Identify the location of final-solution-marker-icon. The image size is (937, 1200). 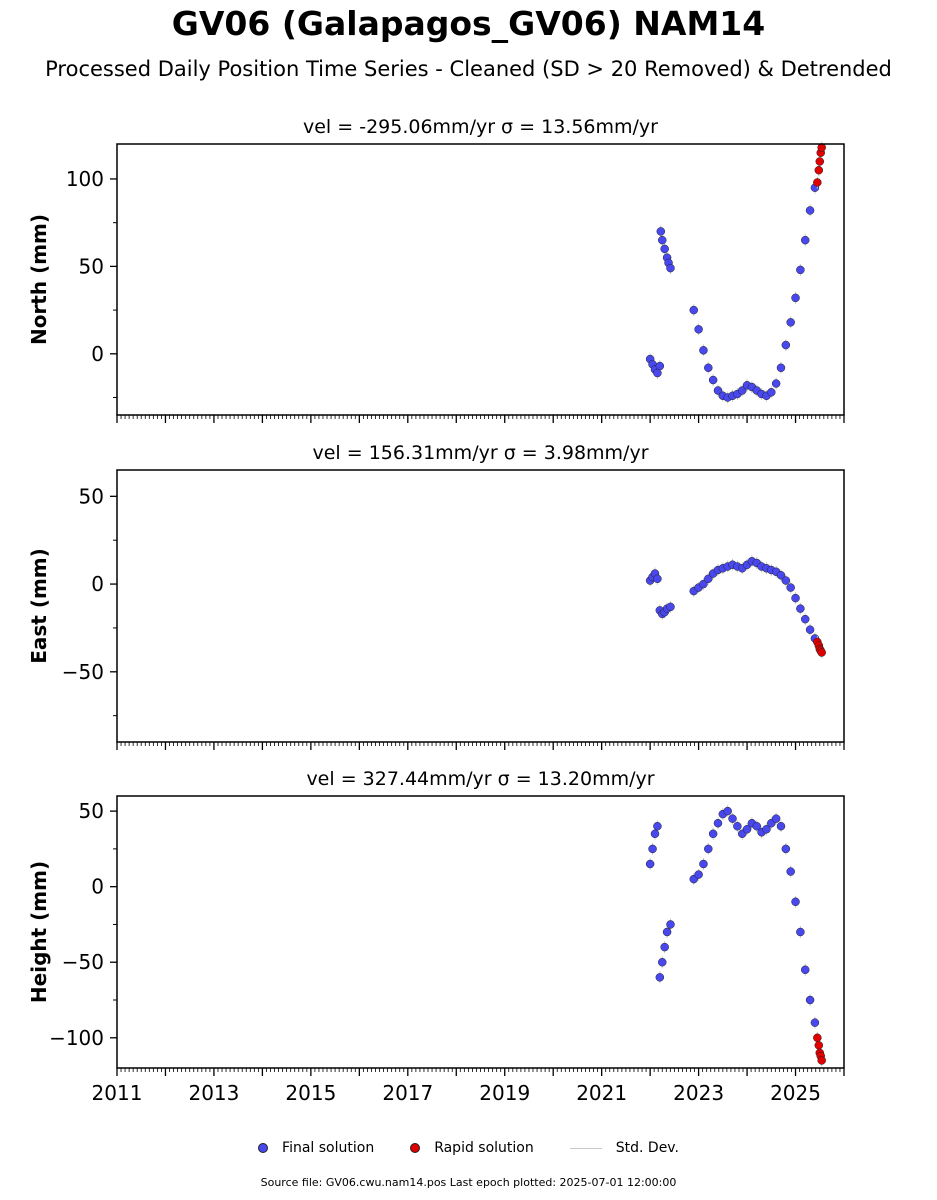
(263, 1148).